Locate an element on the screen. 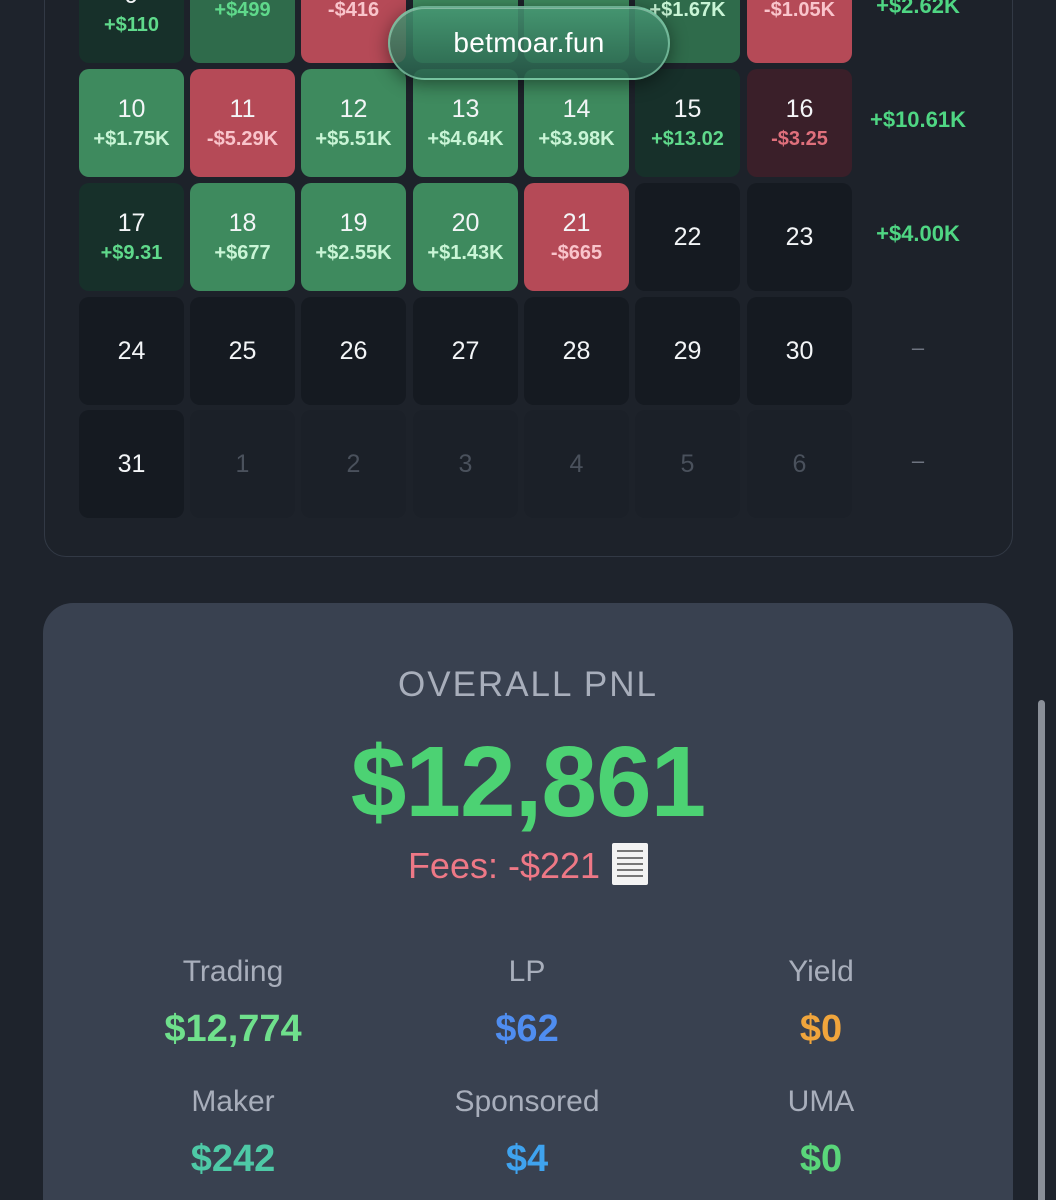 This screenshot has height=1200, width=1056. calendar-day-cell: 3 is located at coordinates (465, 464).